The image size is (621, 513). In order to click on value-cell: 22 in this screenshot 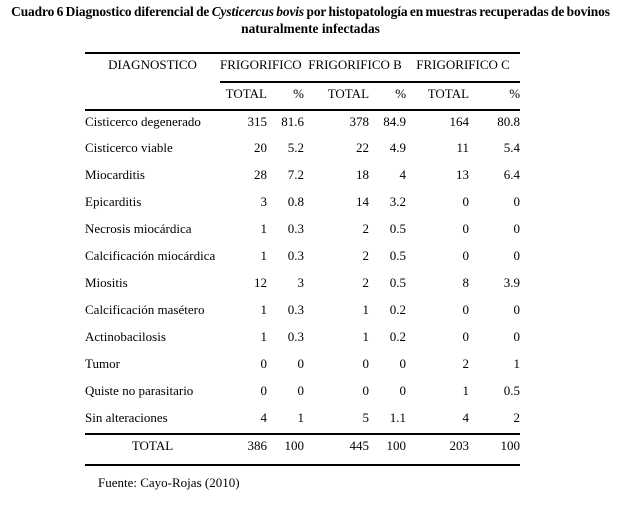, I will do `click(363, 147)`.